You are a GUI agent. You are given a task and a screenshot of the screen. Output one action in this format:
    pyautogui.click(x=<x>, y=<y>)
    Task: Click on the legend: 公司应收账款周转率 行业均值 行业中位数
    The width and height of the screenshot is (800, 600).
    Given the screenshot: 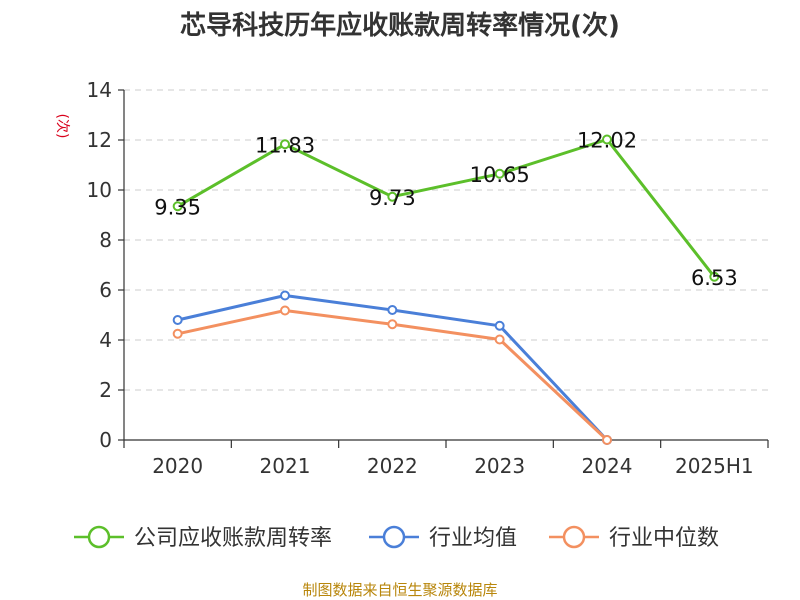 What is the action you would take?
    pyautogui.click(x=396, y=538)
    